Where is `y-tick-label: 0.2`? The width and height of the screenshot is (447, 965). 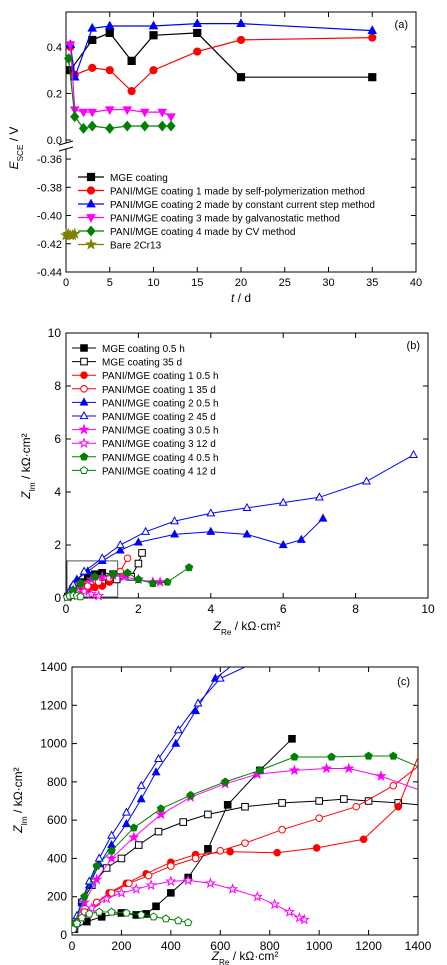
y-tick-label: 0.2 is located at coordinates (54, 94).